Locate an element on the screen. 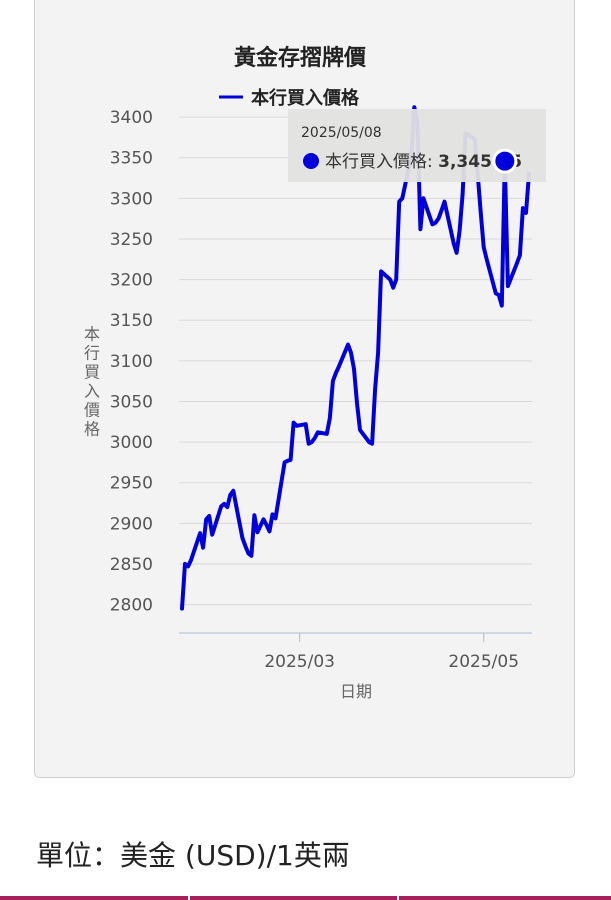 This screenshot has height=900, width=611. x-tick-label: 2025/05 is located at coordinates (483, 662).